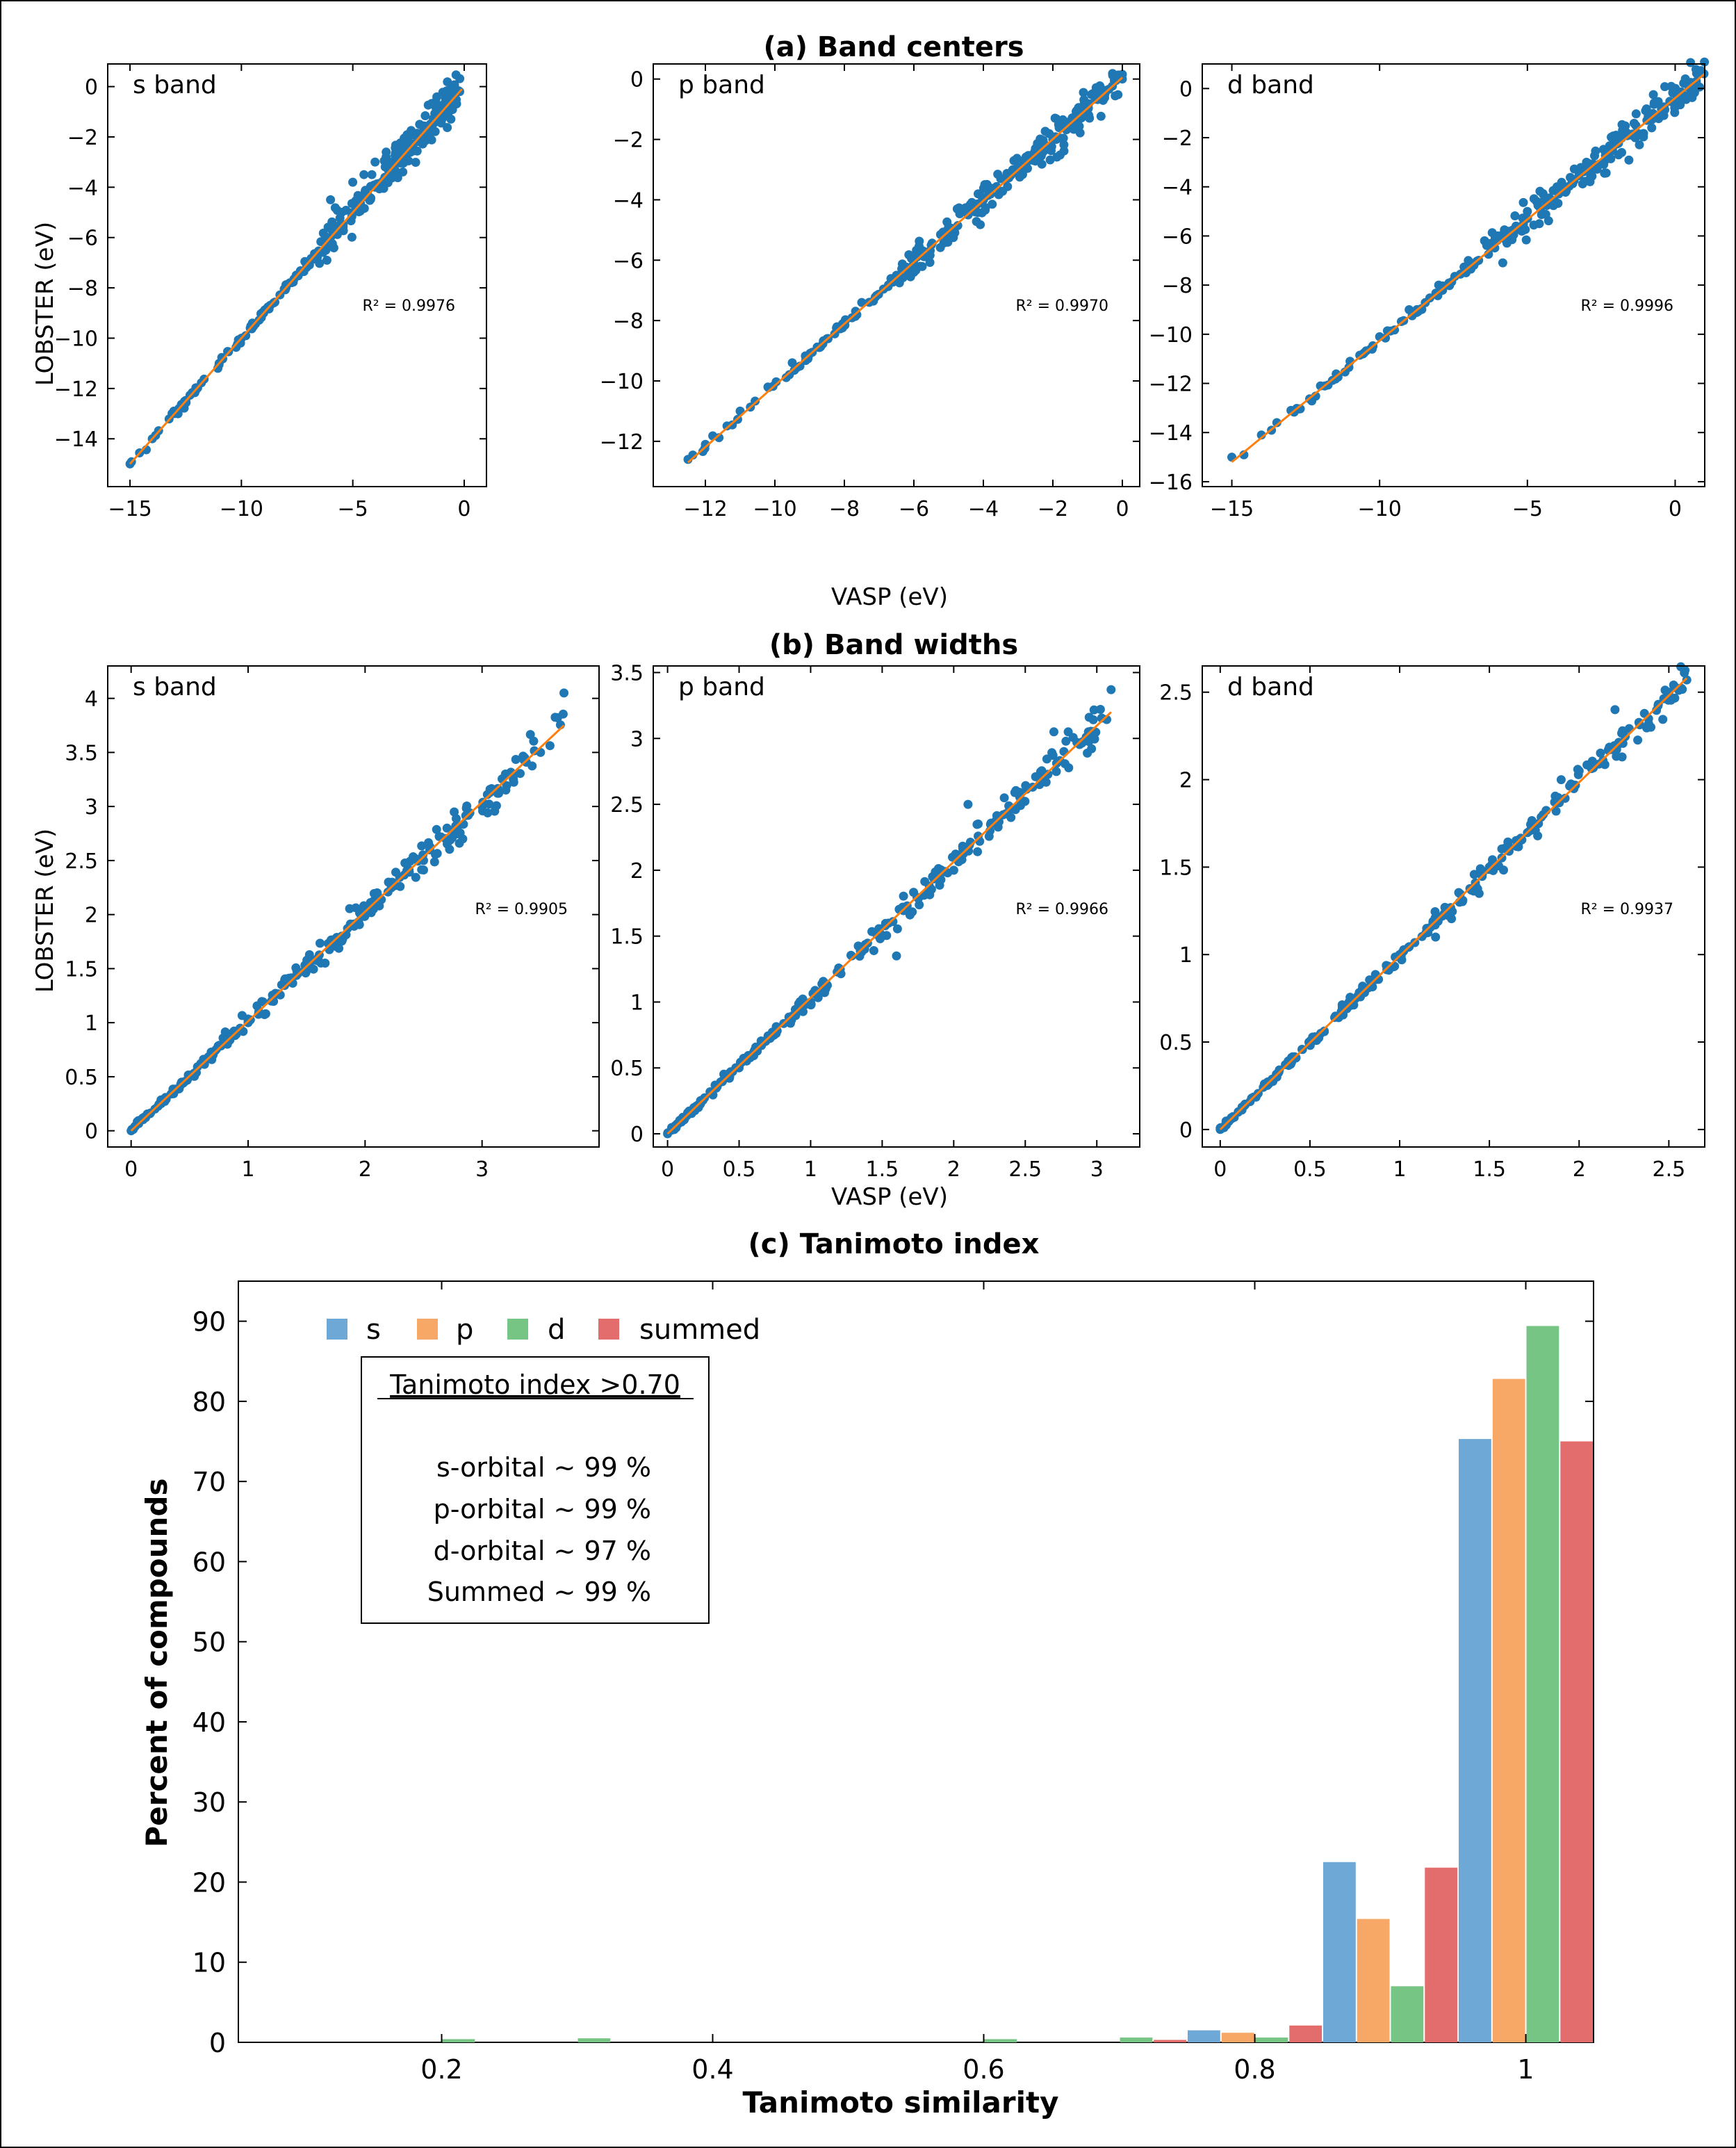 The image size is (1736, 2148). What do you see at coordinates (82, 289) in the screenshot?
I see `y-tick-label: −8` at bounding box center [82, 289].